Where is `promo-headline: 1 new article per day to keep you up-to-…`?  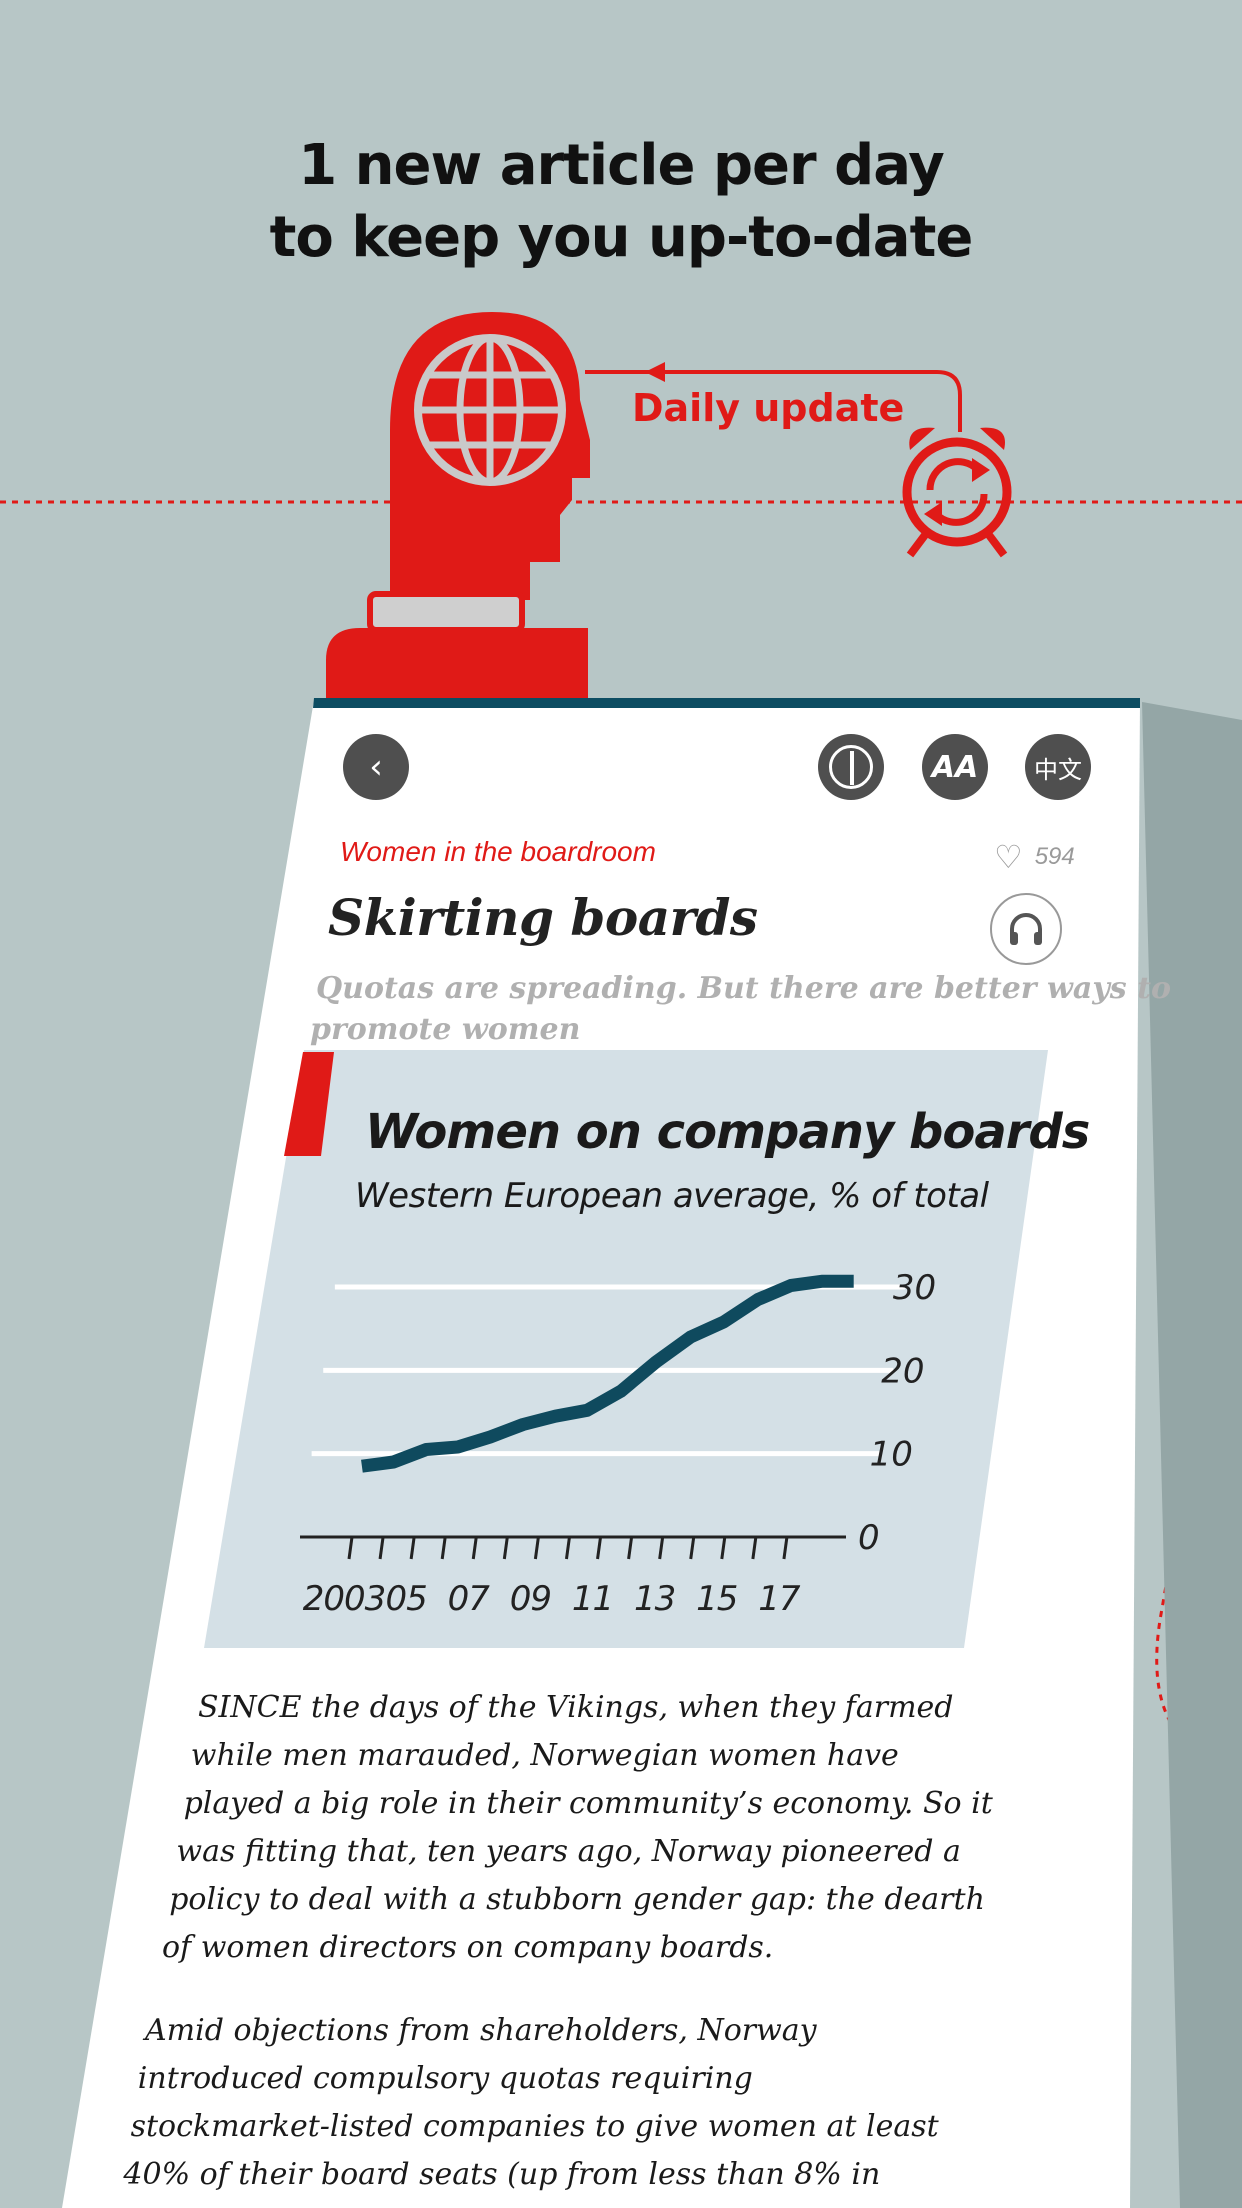
promo-headline: 1 new article per day to keep you up-to-… is located at coordinates (621, 202).